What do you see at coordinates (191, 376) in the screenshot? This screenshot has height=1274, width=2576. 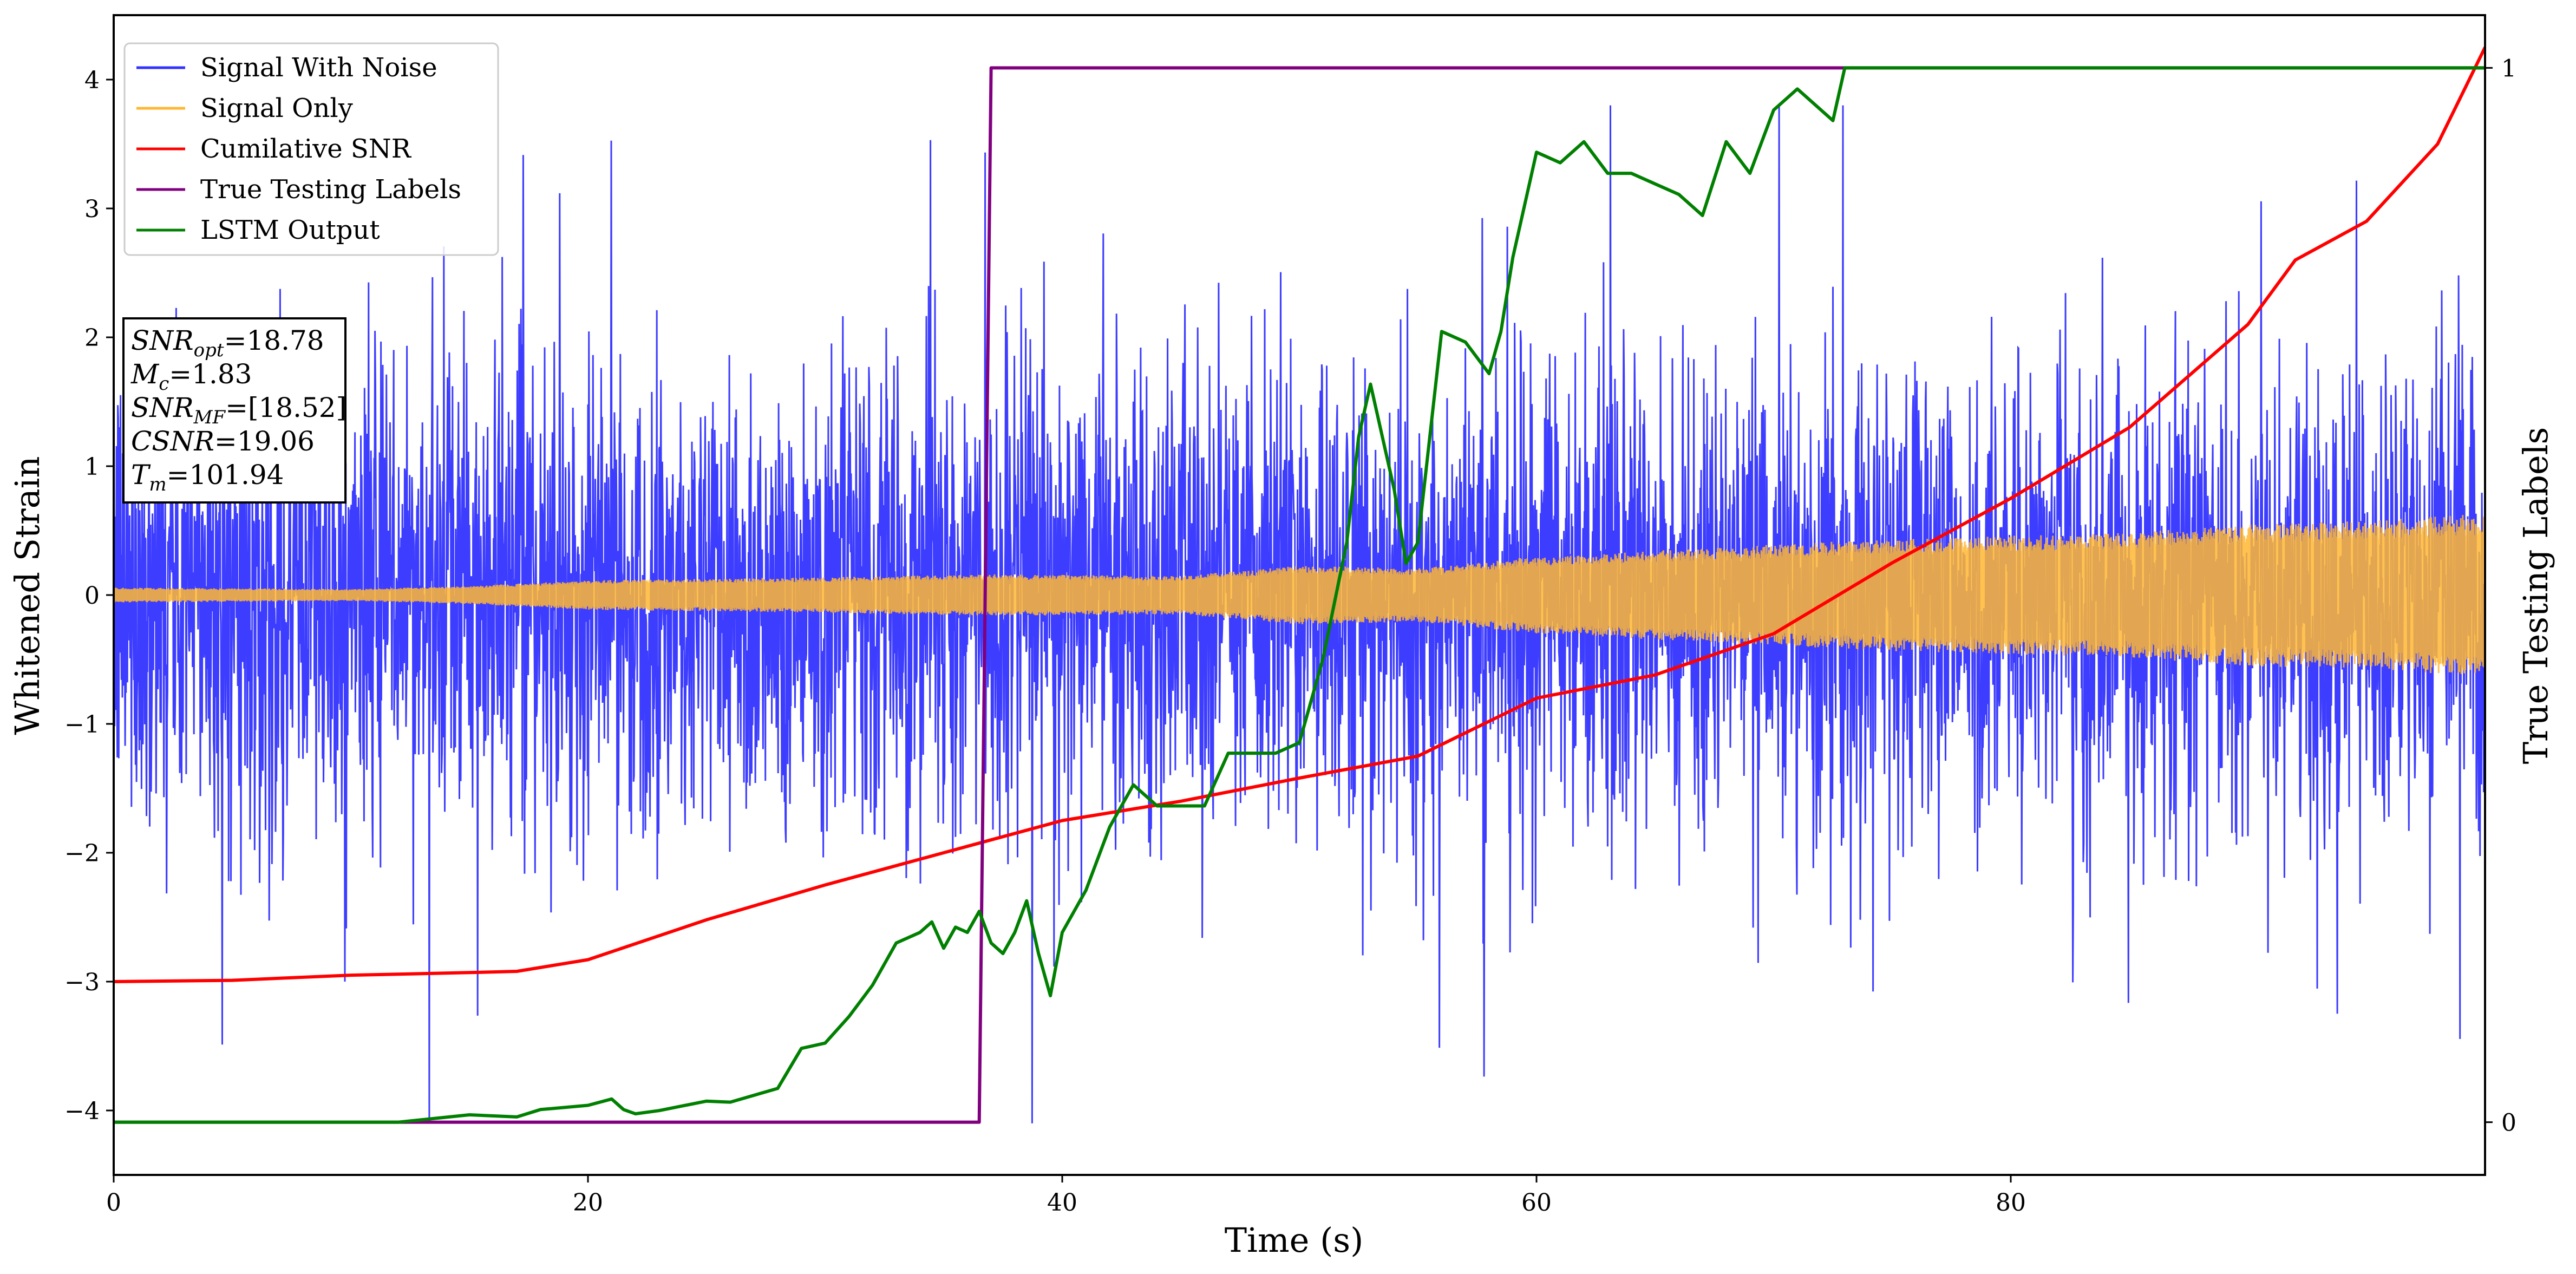 I see `annotation-line: Mc=1.83` at bounding box center [191, 376].